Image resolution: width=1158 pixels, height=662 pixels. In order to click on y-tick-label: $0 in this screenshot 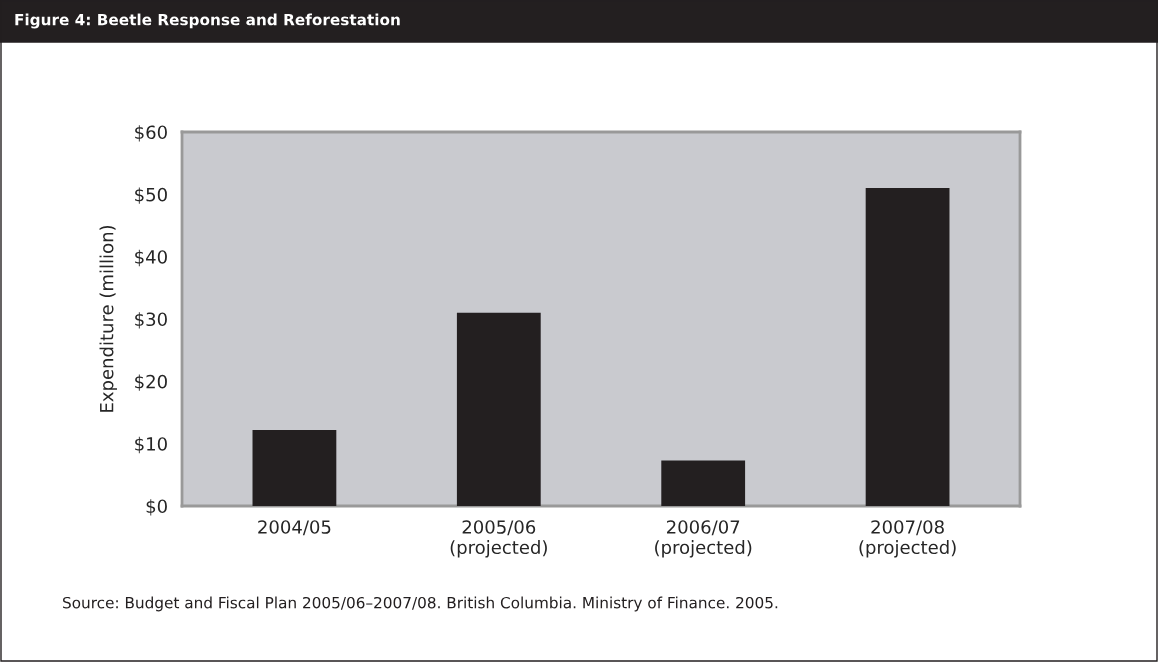, I will do `click(156, 507)`.